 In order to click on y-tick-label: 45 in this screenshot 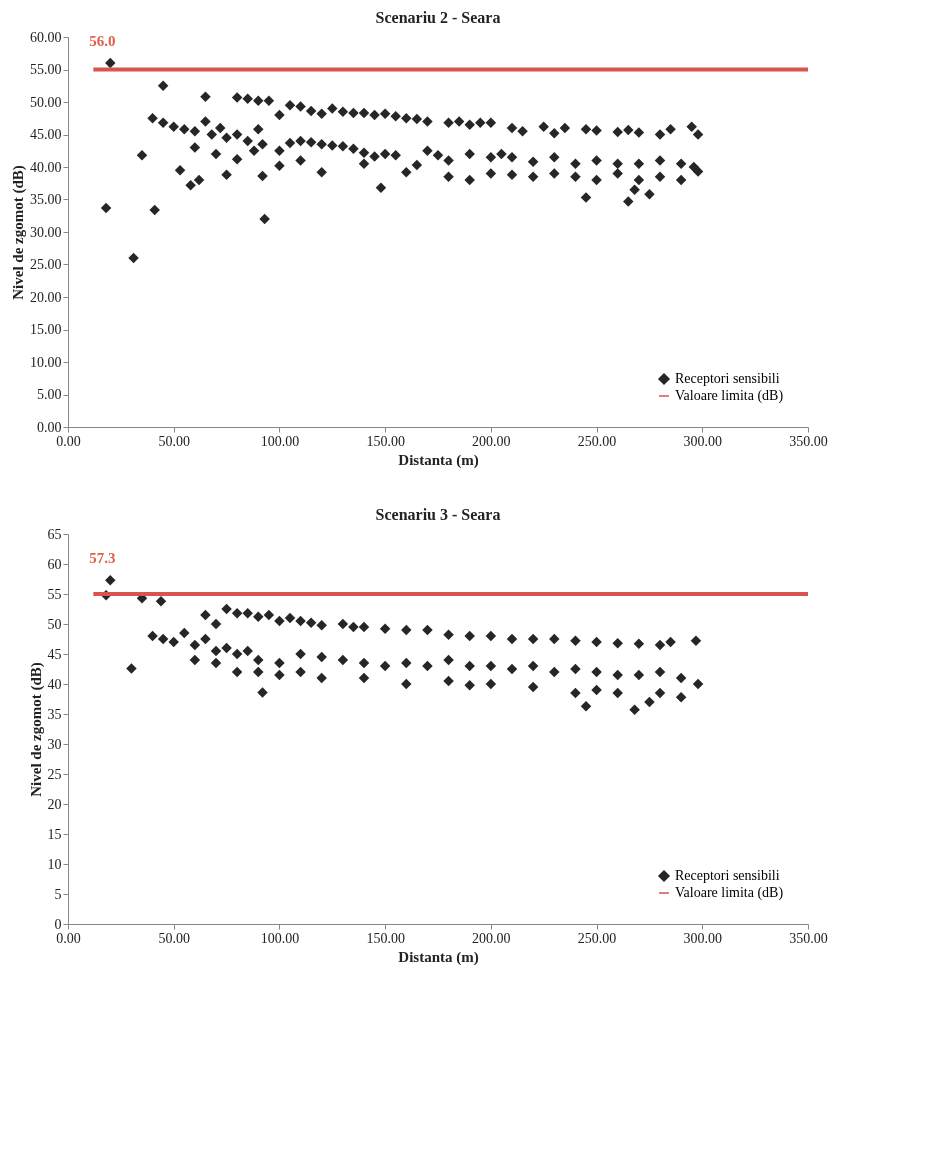, I will do `click(54, 654)`.